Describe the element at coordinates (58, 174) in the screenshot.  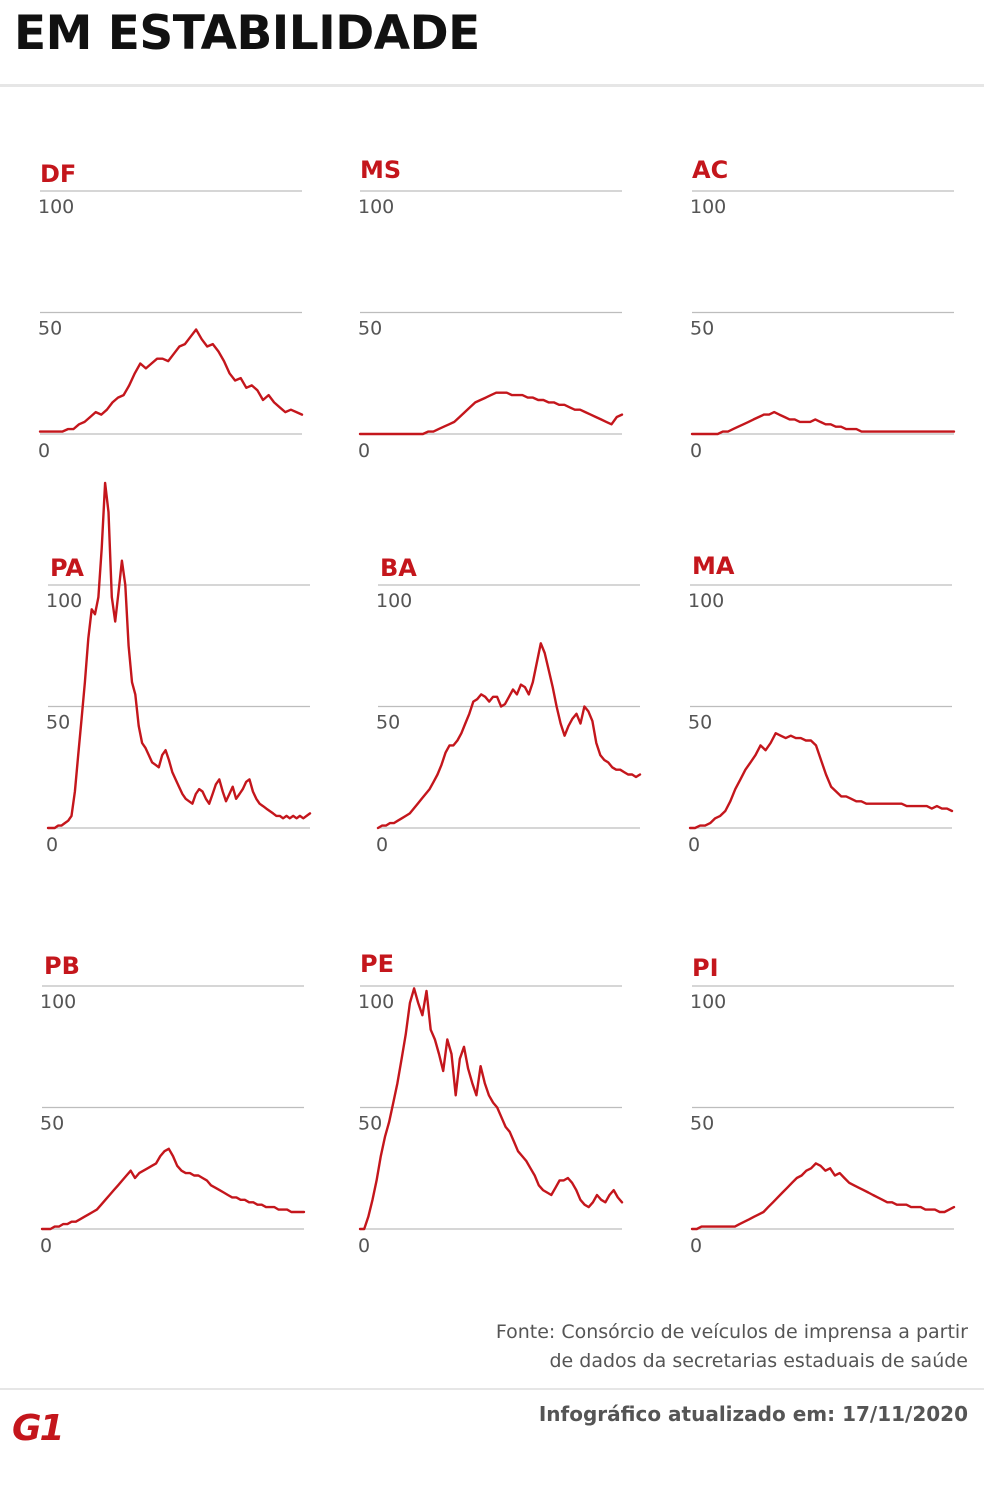
I see `state-label: DF` at that location.